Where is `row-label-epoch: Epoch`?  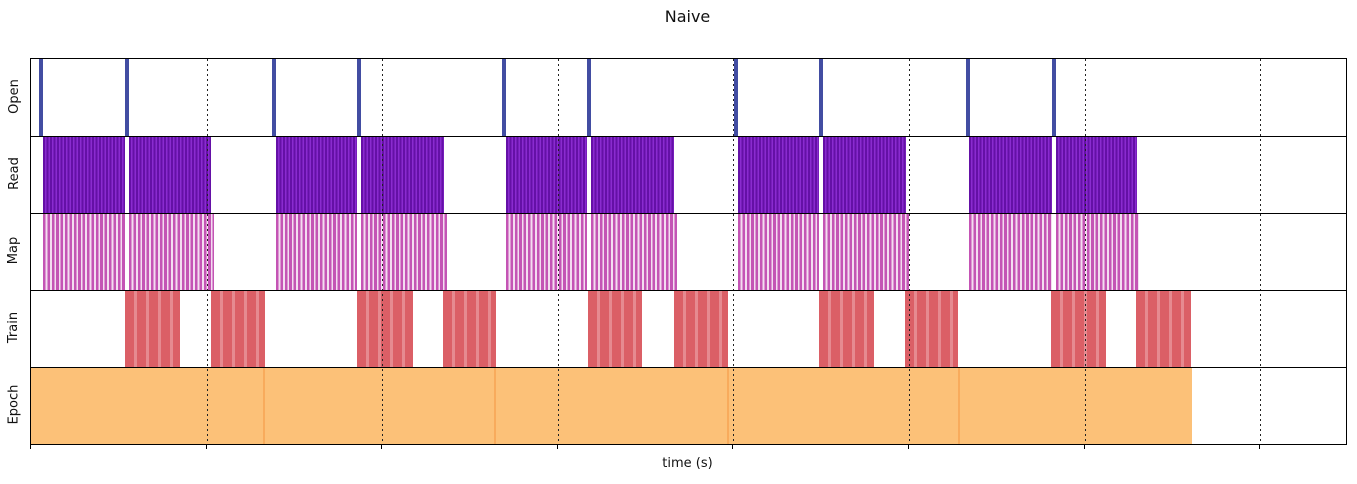 row-label-epoch: Epoch is located at coordinates (14, 404).